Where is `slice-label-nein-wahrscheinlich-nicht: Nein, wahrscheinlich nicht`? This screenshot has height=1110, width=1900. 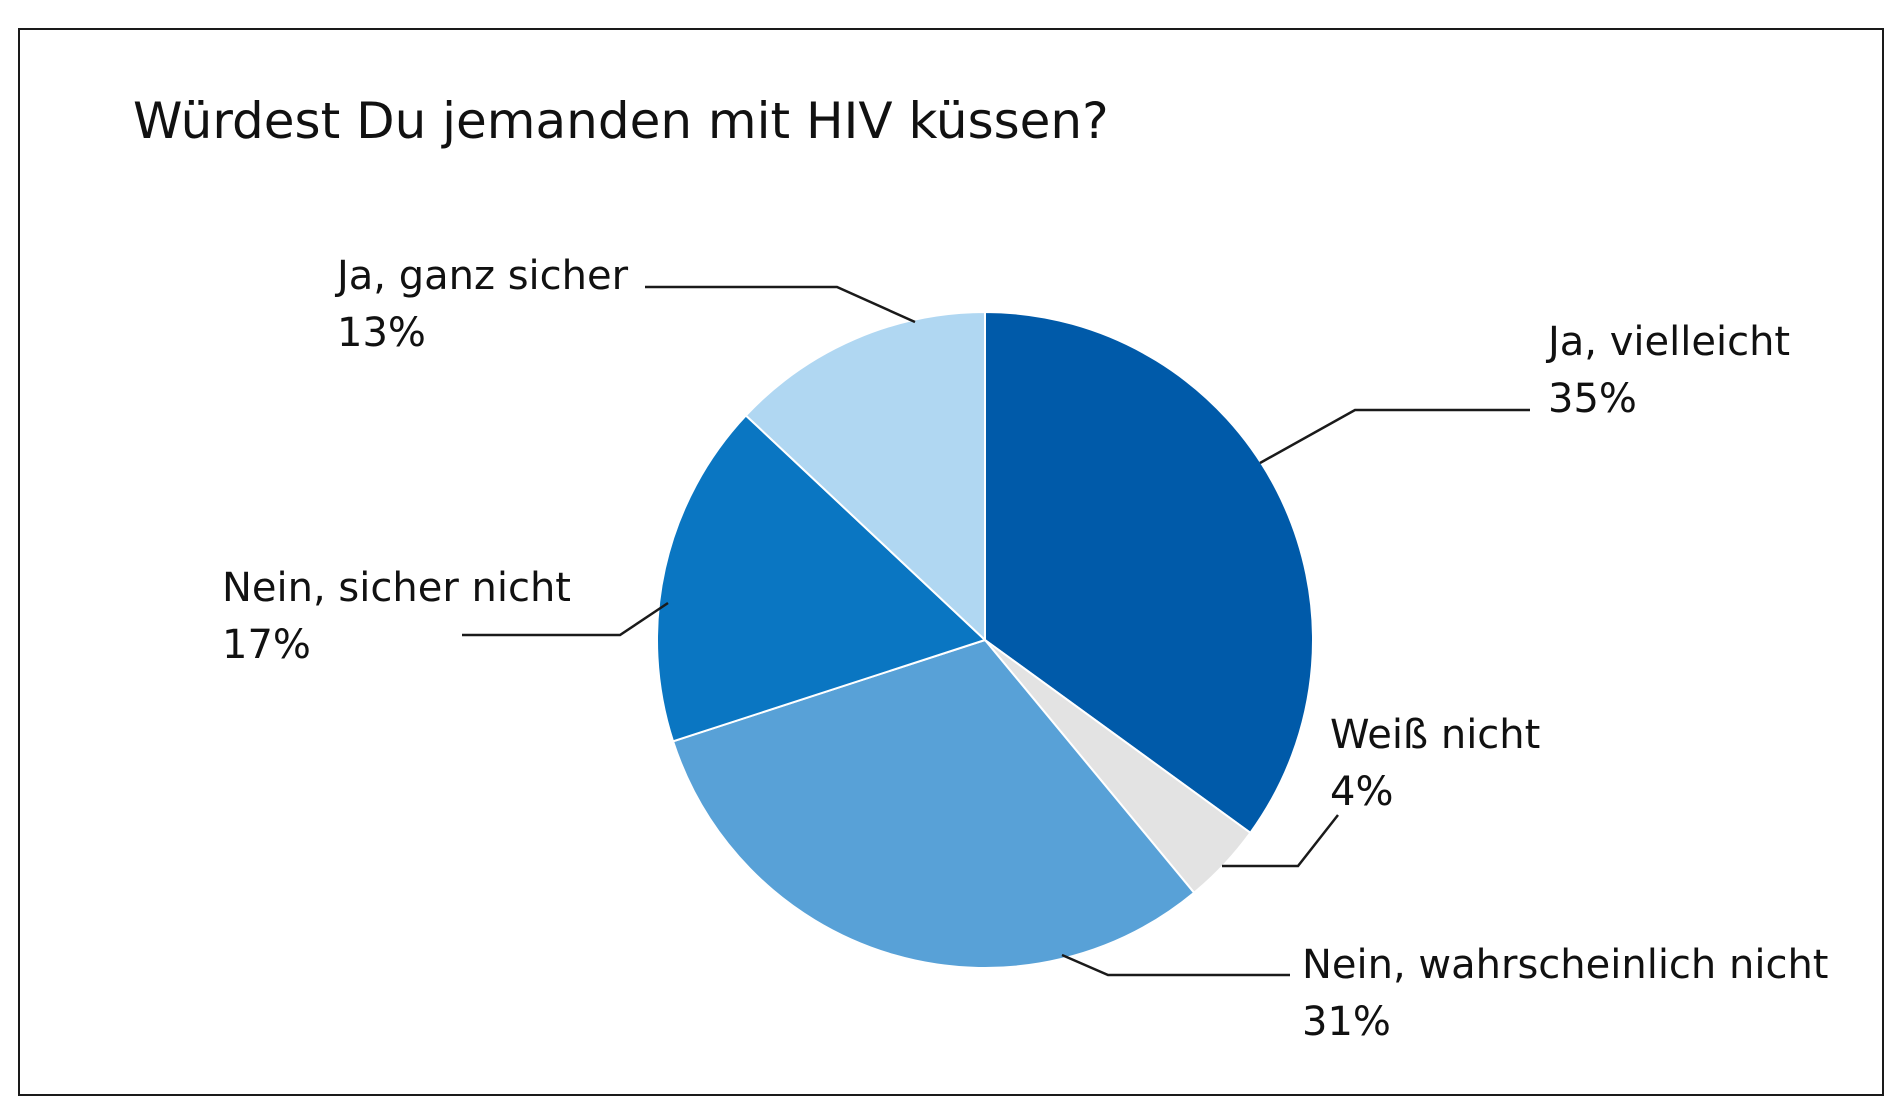 slice-label-nein-wahrscheinlich-nicht: Nein, wahrscheinlich nicht is located at coordinates (1565, 965).